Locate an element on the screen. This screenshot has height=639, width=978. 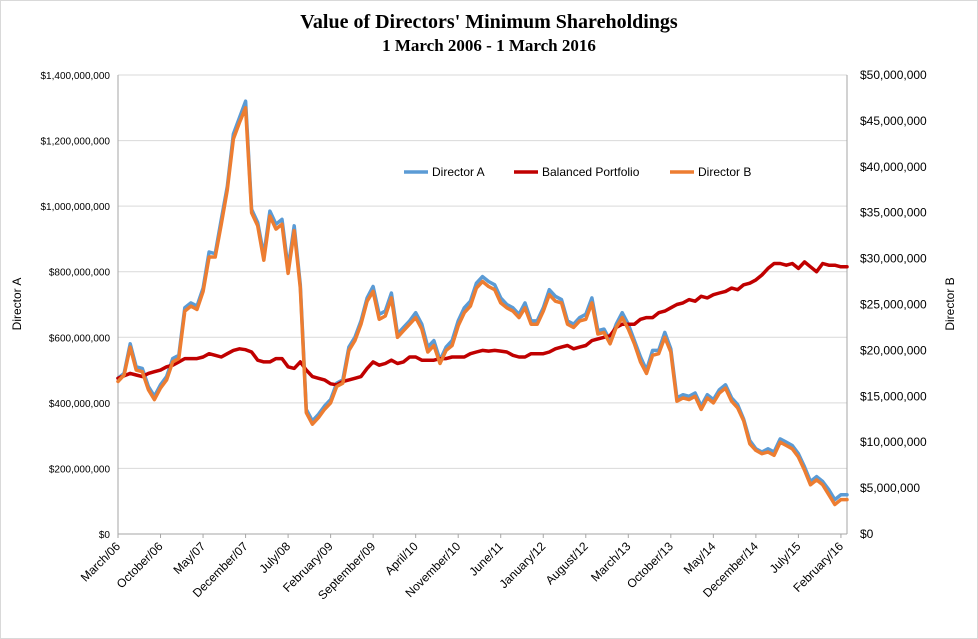
y-axis-right-label: Director B is located at coordinates (950, 303).